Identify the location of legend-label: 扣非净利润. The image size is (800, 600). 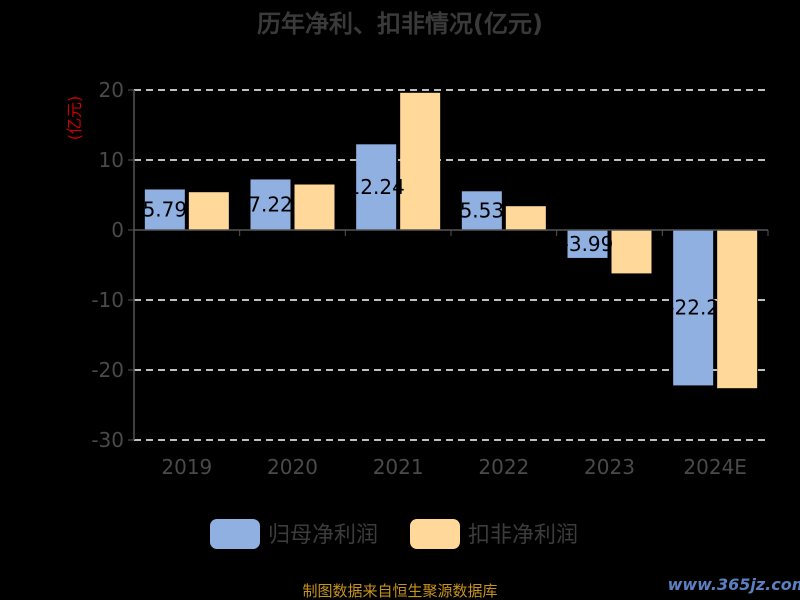
(523, 535).